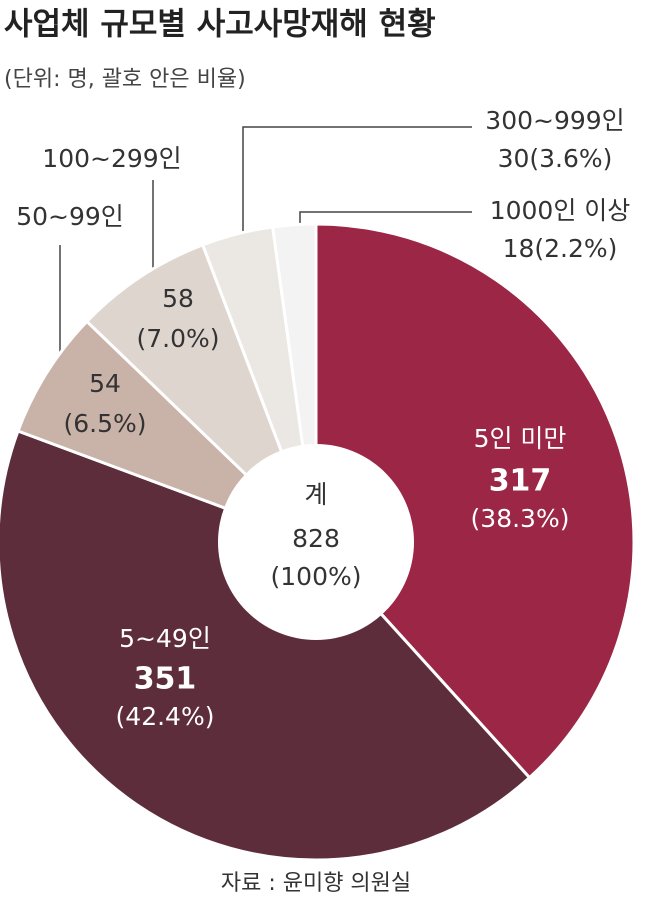  I want to click on value-label: 351, so click(165, 679).